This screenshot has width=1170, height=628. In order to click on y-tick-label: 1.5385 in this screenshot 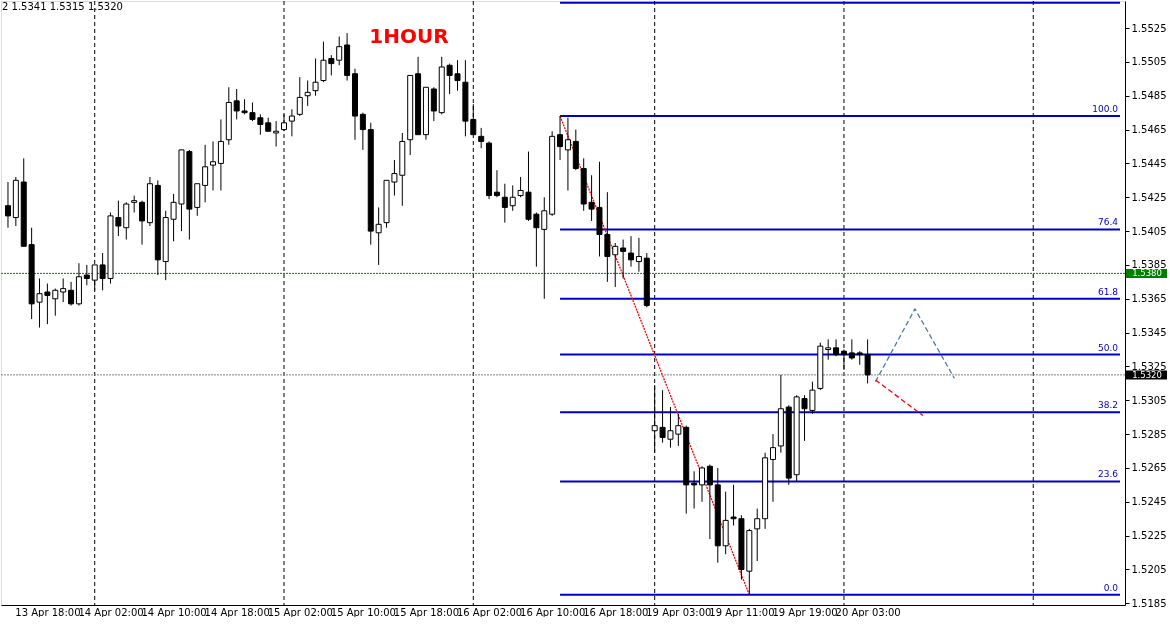, I will do `click(1149, 265)`.